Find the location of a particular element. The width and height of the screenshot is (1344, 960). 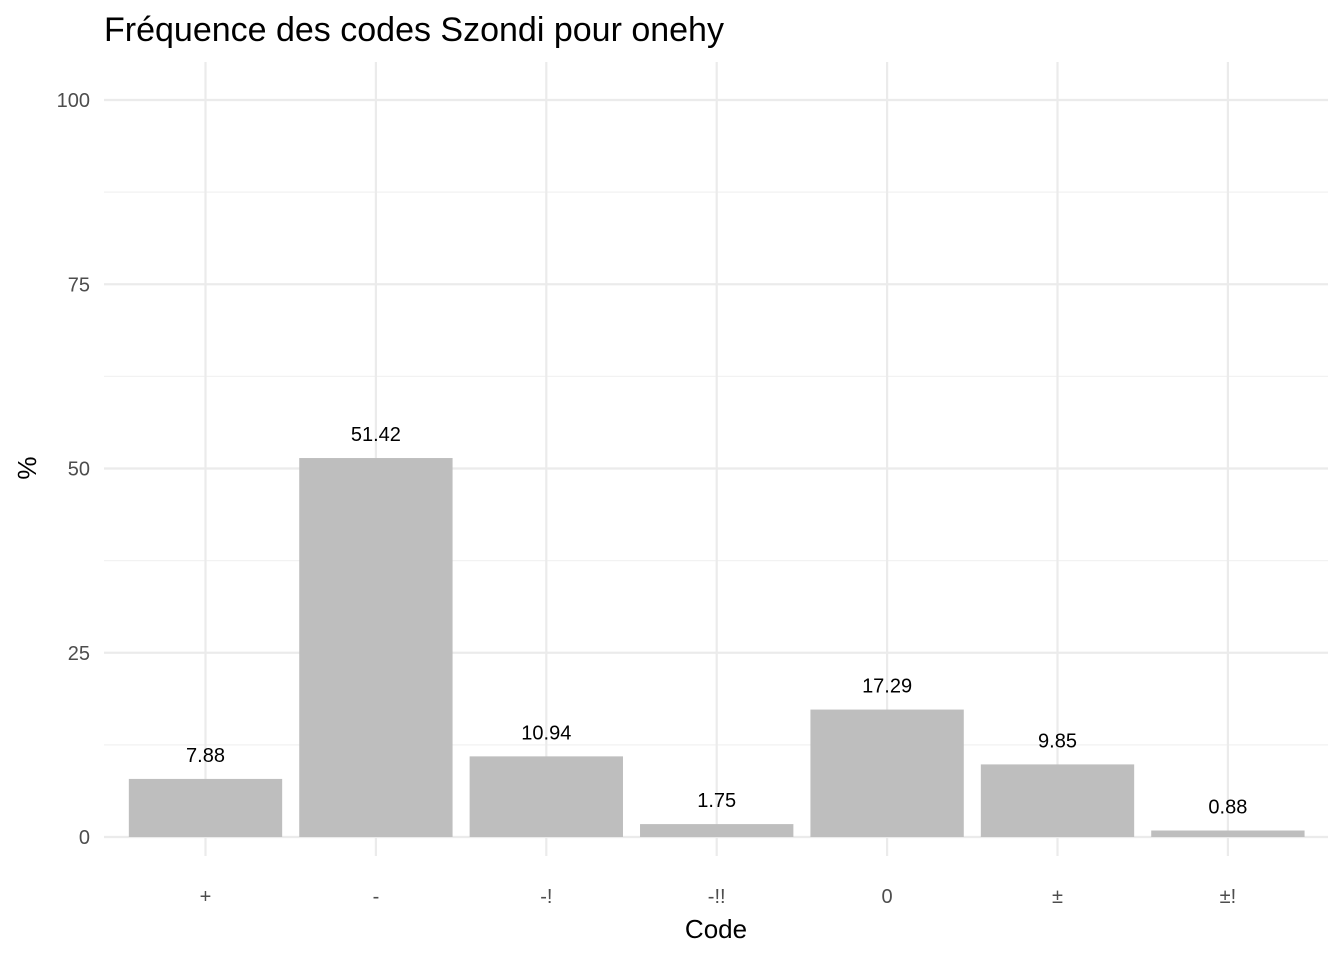

y-tick-label: 75 is located at coordinates (79, 285).